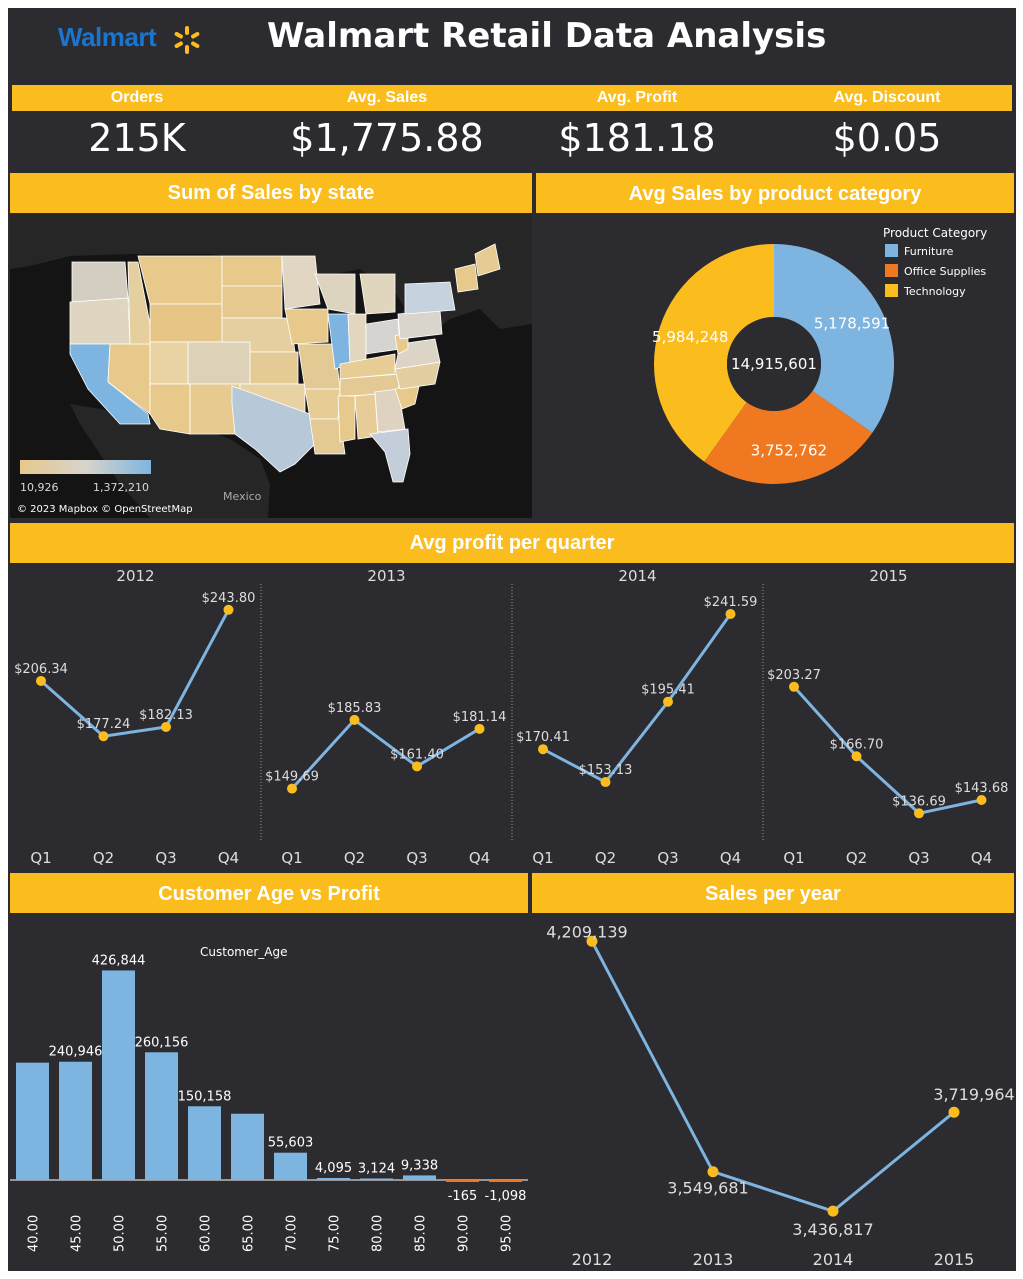 The height and width of the screenshot is (1279, 1023). I want to click on state-kentucky, so click(367, 366).